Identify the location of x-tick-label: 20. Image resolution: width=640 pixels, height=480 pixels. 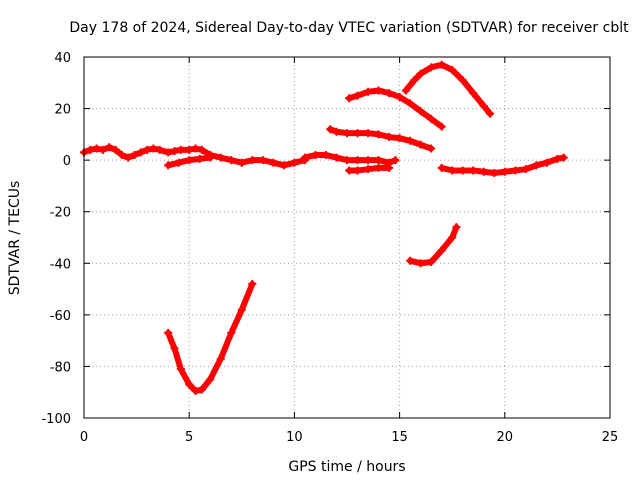
(505, 437).